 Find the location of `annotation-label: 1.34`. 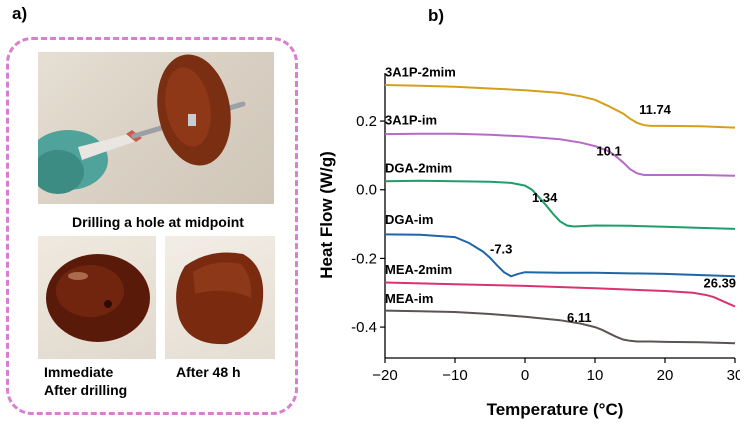

annotation-label: 1.34 is located at coordinates (545, 197).